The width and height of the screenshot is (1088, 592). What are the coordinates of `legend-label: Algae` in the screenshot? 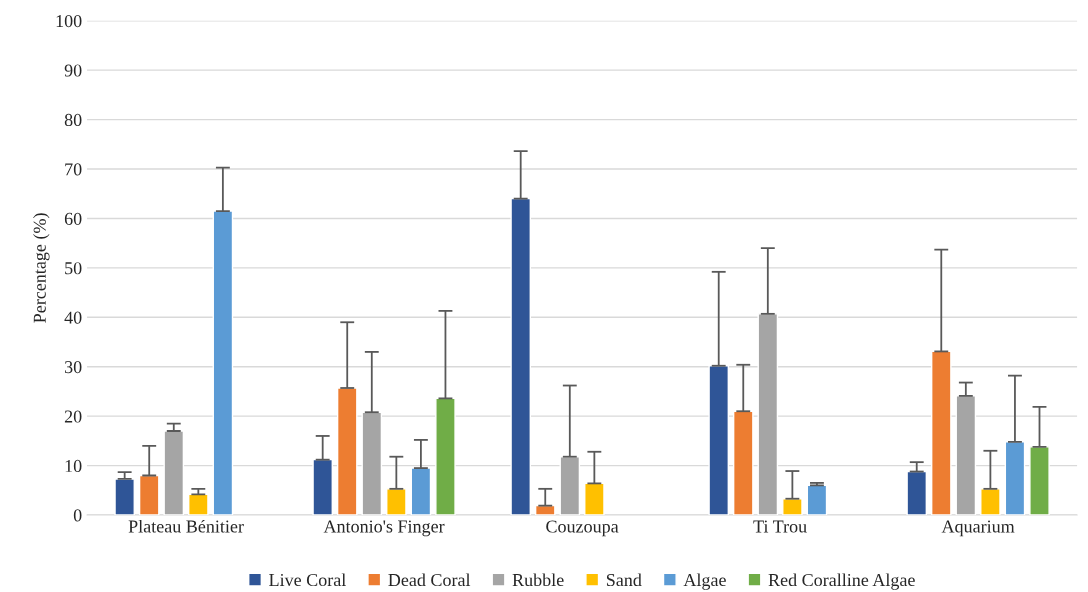 It's located at (704, 581).